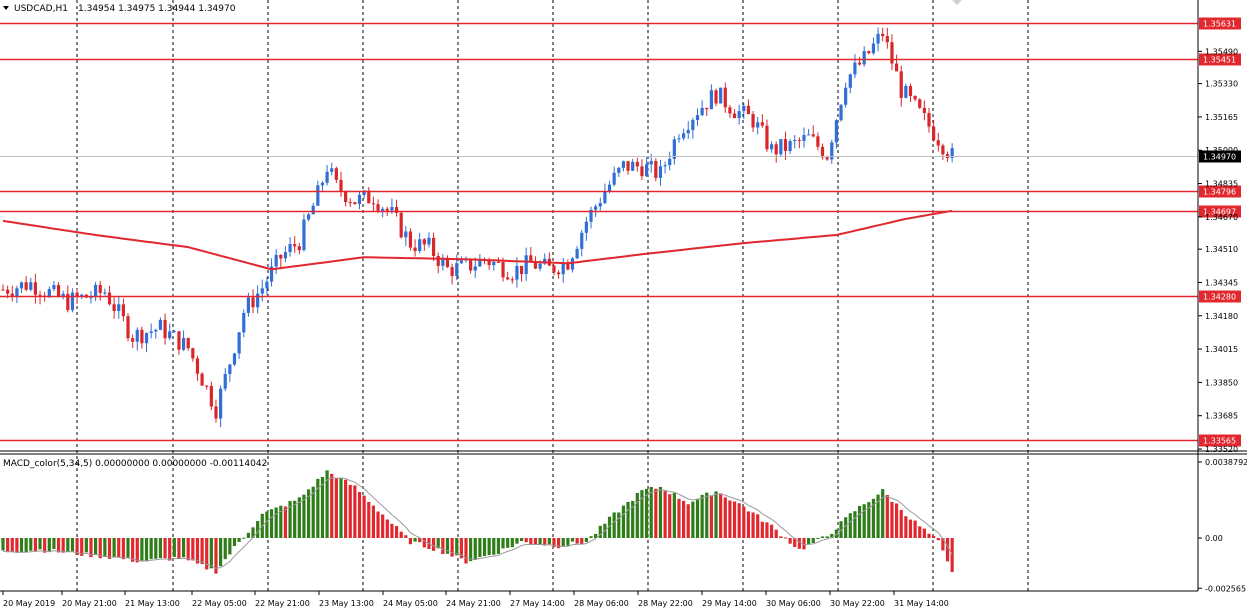  What do you see at coordinates (473, 603) in the screenshot?
I see `time-tick-label: 24 May 21:00` at bounding box center [473, 603].